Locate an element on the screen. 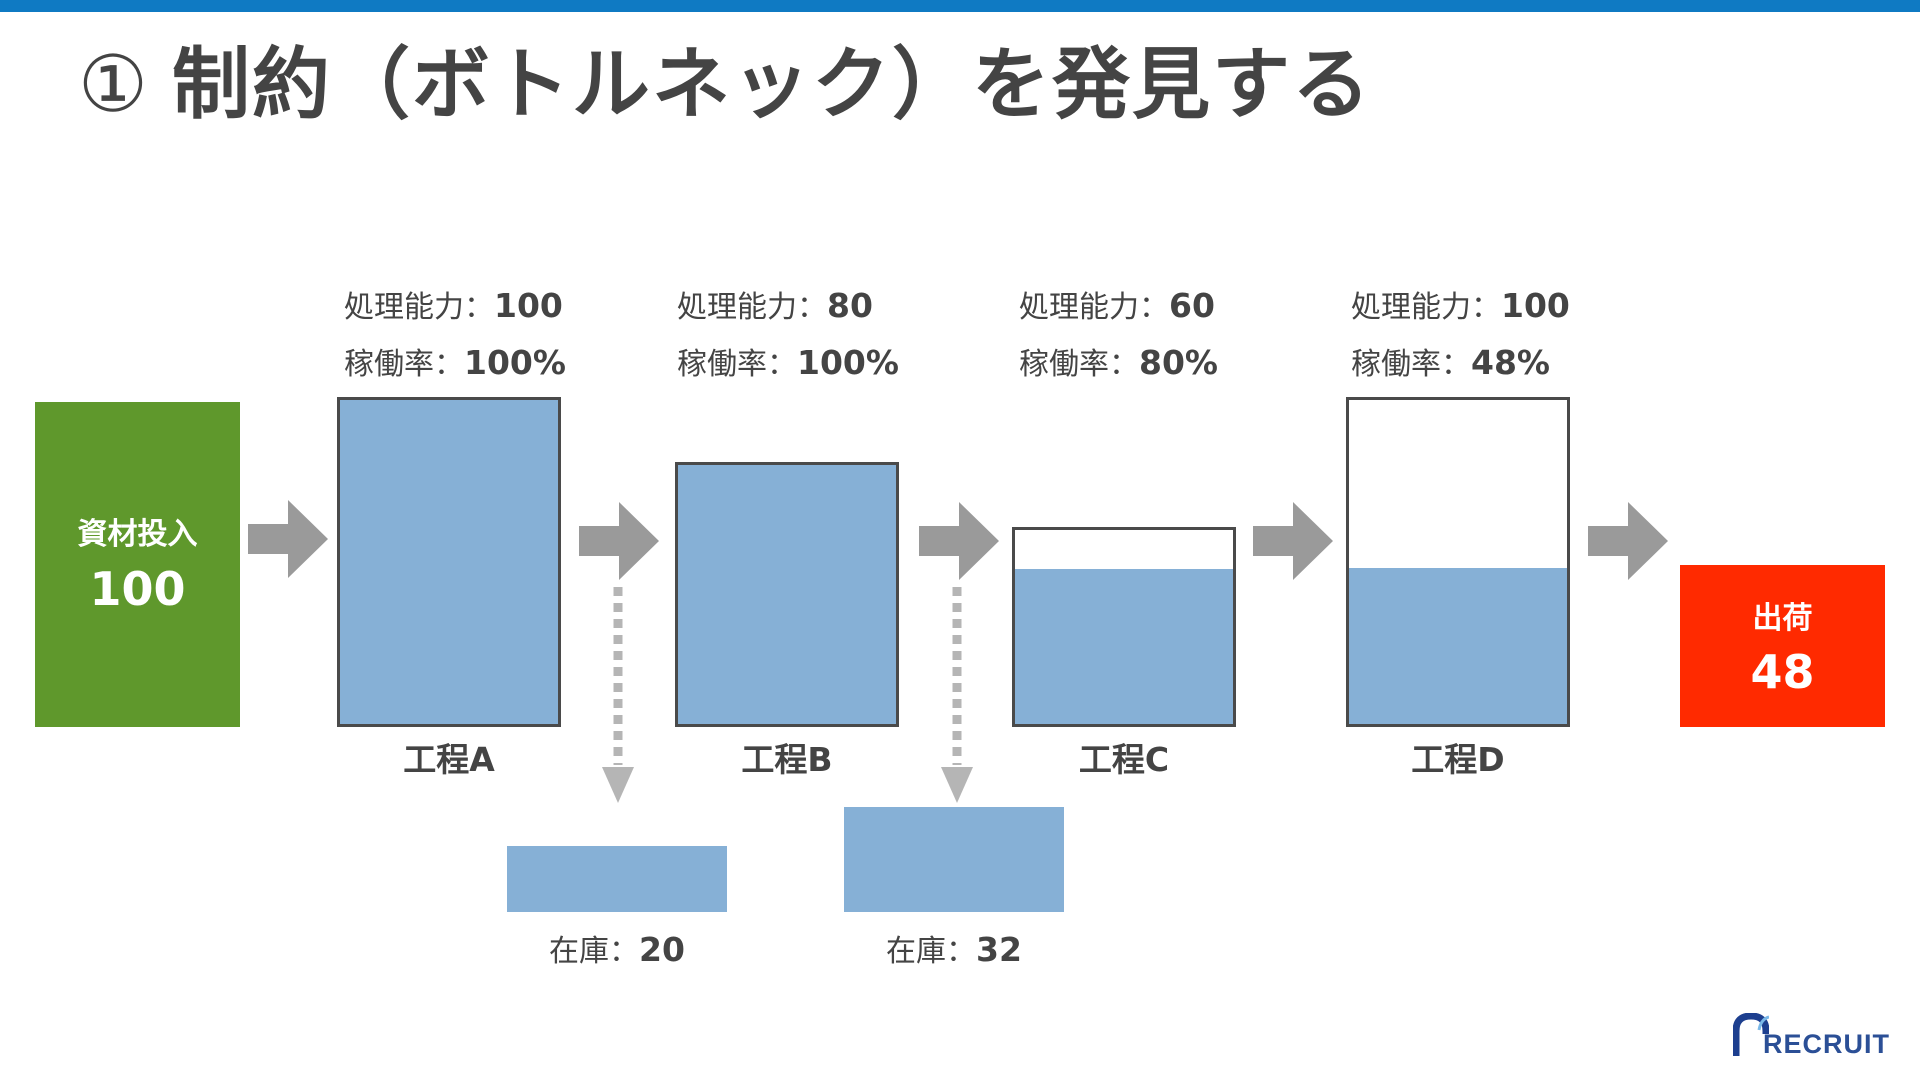 The image size is (1920, 1080). inventory-a-bar is located at coordinates (617, 879).